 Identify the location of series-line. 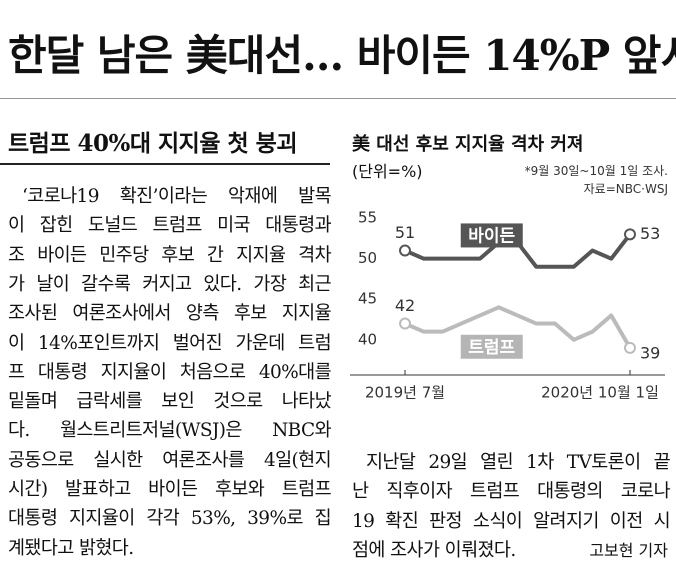
(518, 327).